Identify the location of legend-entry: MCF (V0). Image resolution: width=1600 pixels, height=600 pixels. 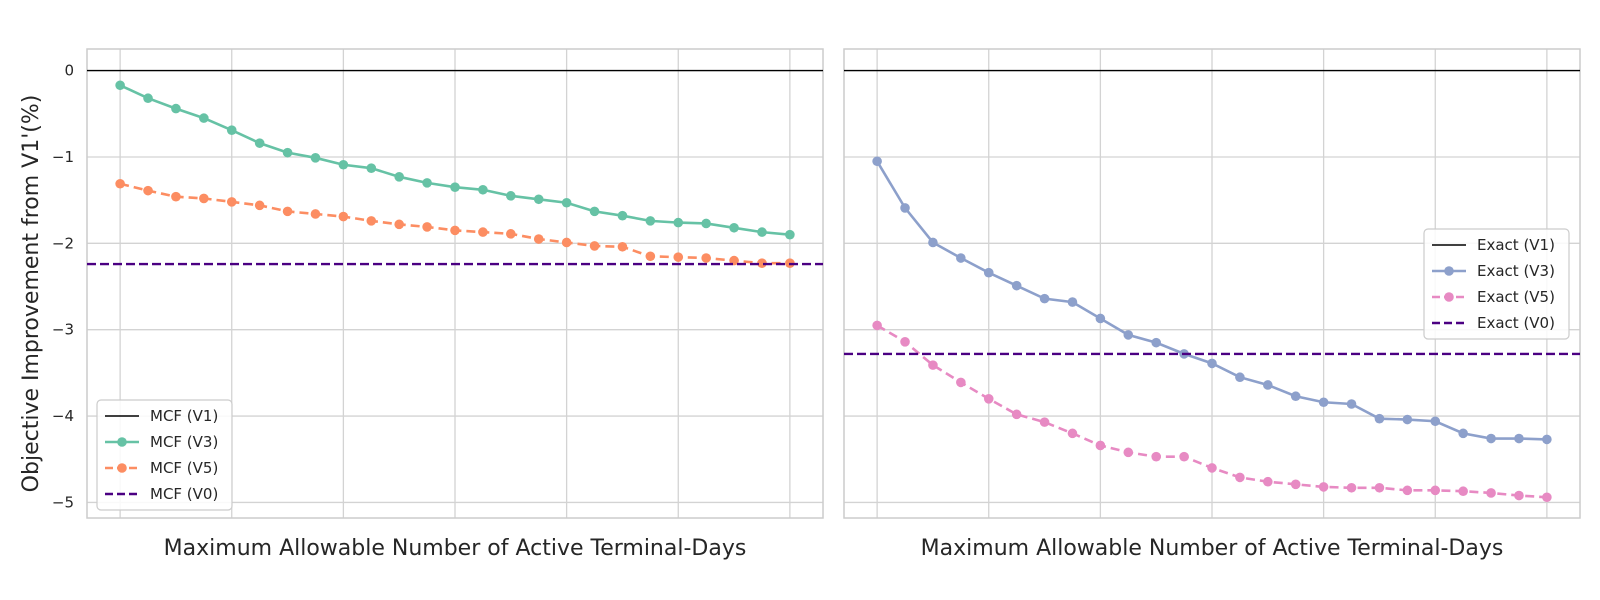
(161, 494).